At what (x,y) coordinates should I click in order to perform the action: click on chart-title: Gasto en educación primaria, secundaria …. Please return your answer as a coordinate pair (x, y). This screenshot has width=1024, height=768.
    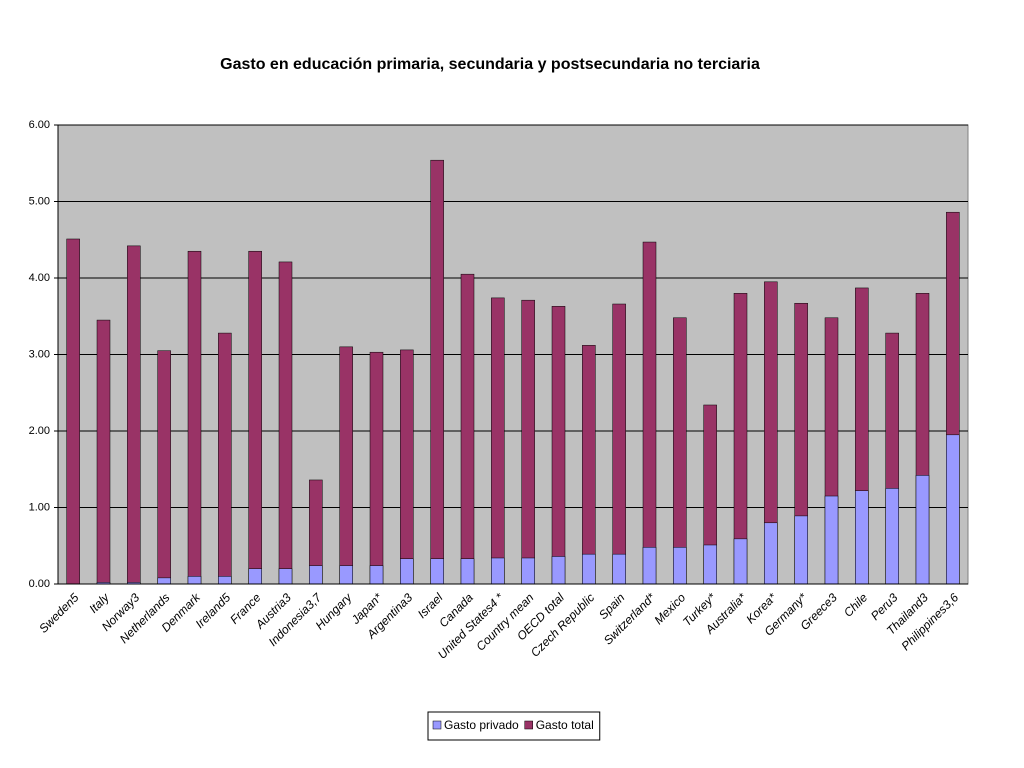
    Looking at the image, I should click on (490, 64).